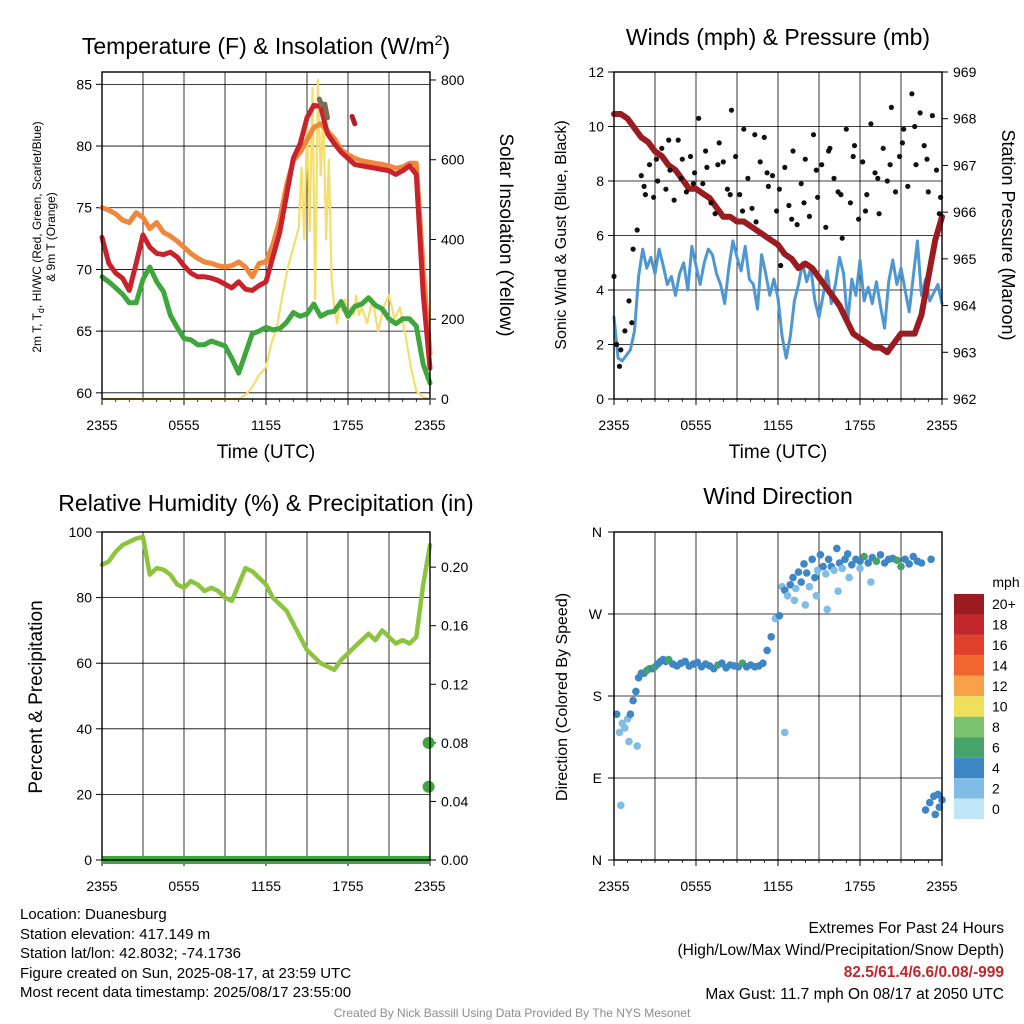 The image size is (1024, 1024). What do you see at coordinates (778, 37) in the screenshot?
I see `wind-panel-title: Winds (mph) & Pressure (mb)` at bounding box center [778, 37].